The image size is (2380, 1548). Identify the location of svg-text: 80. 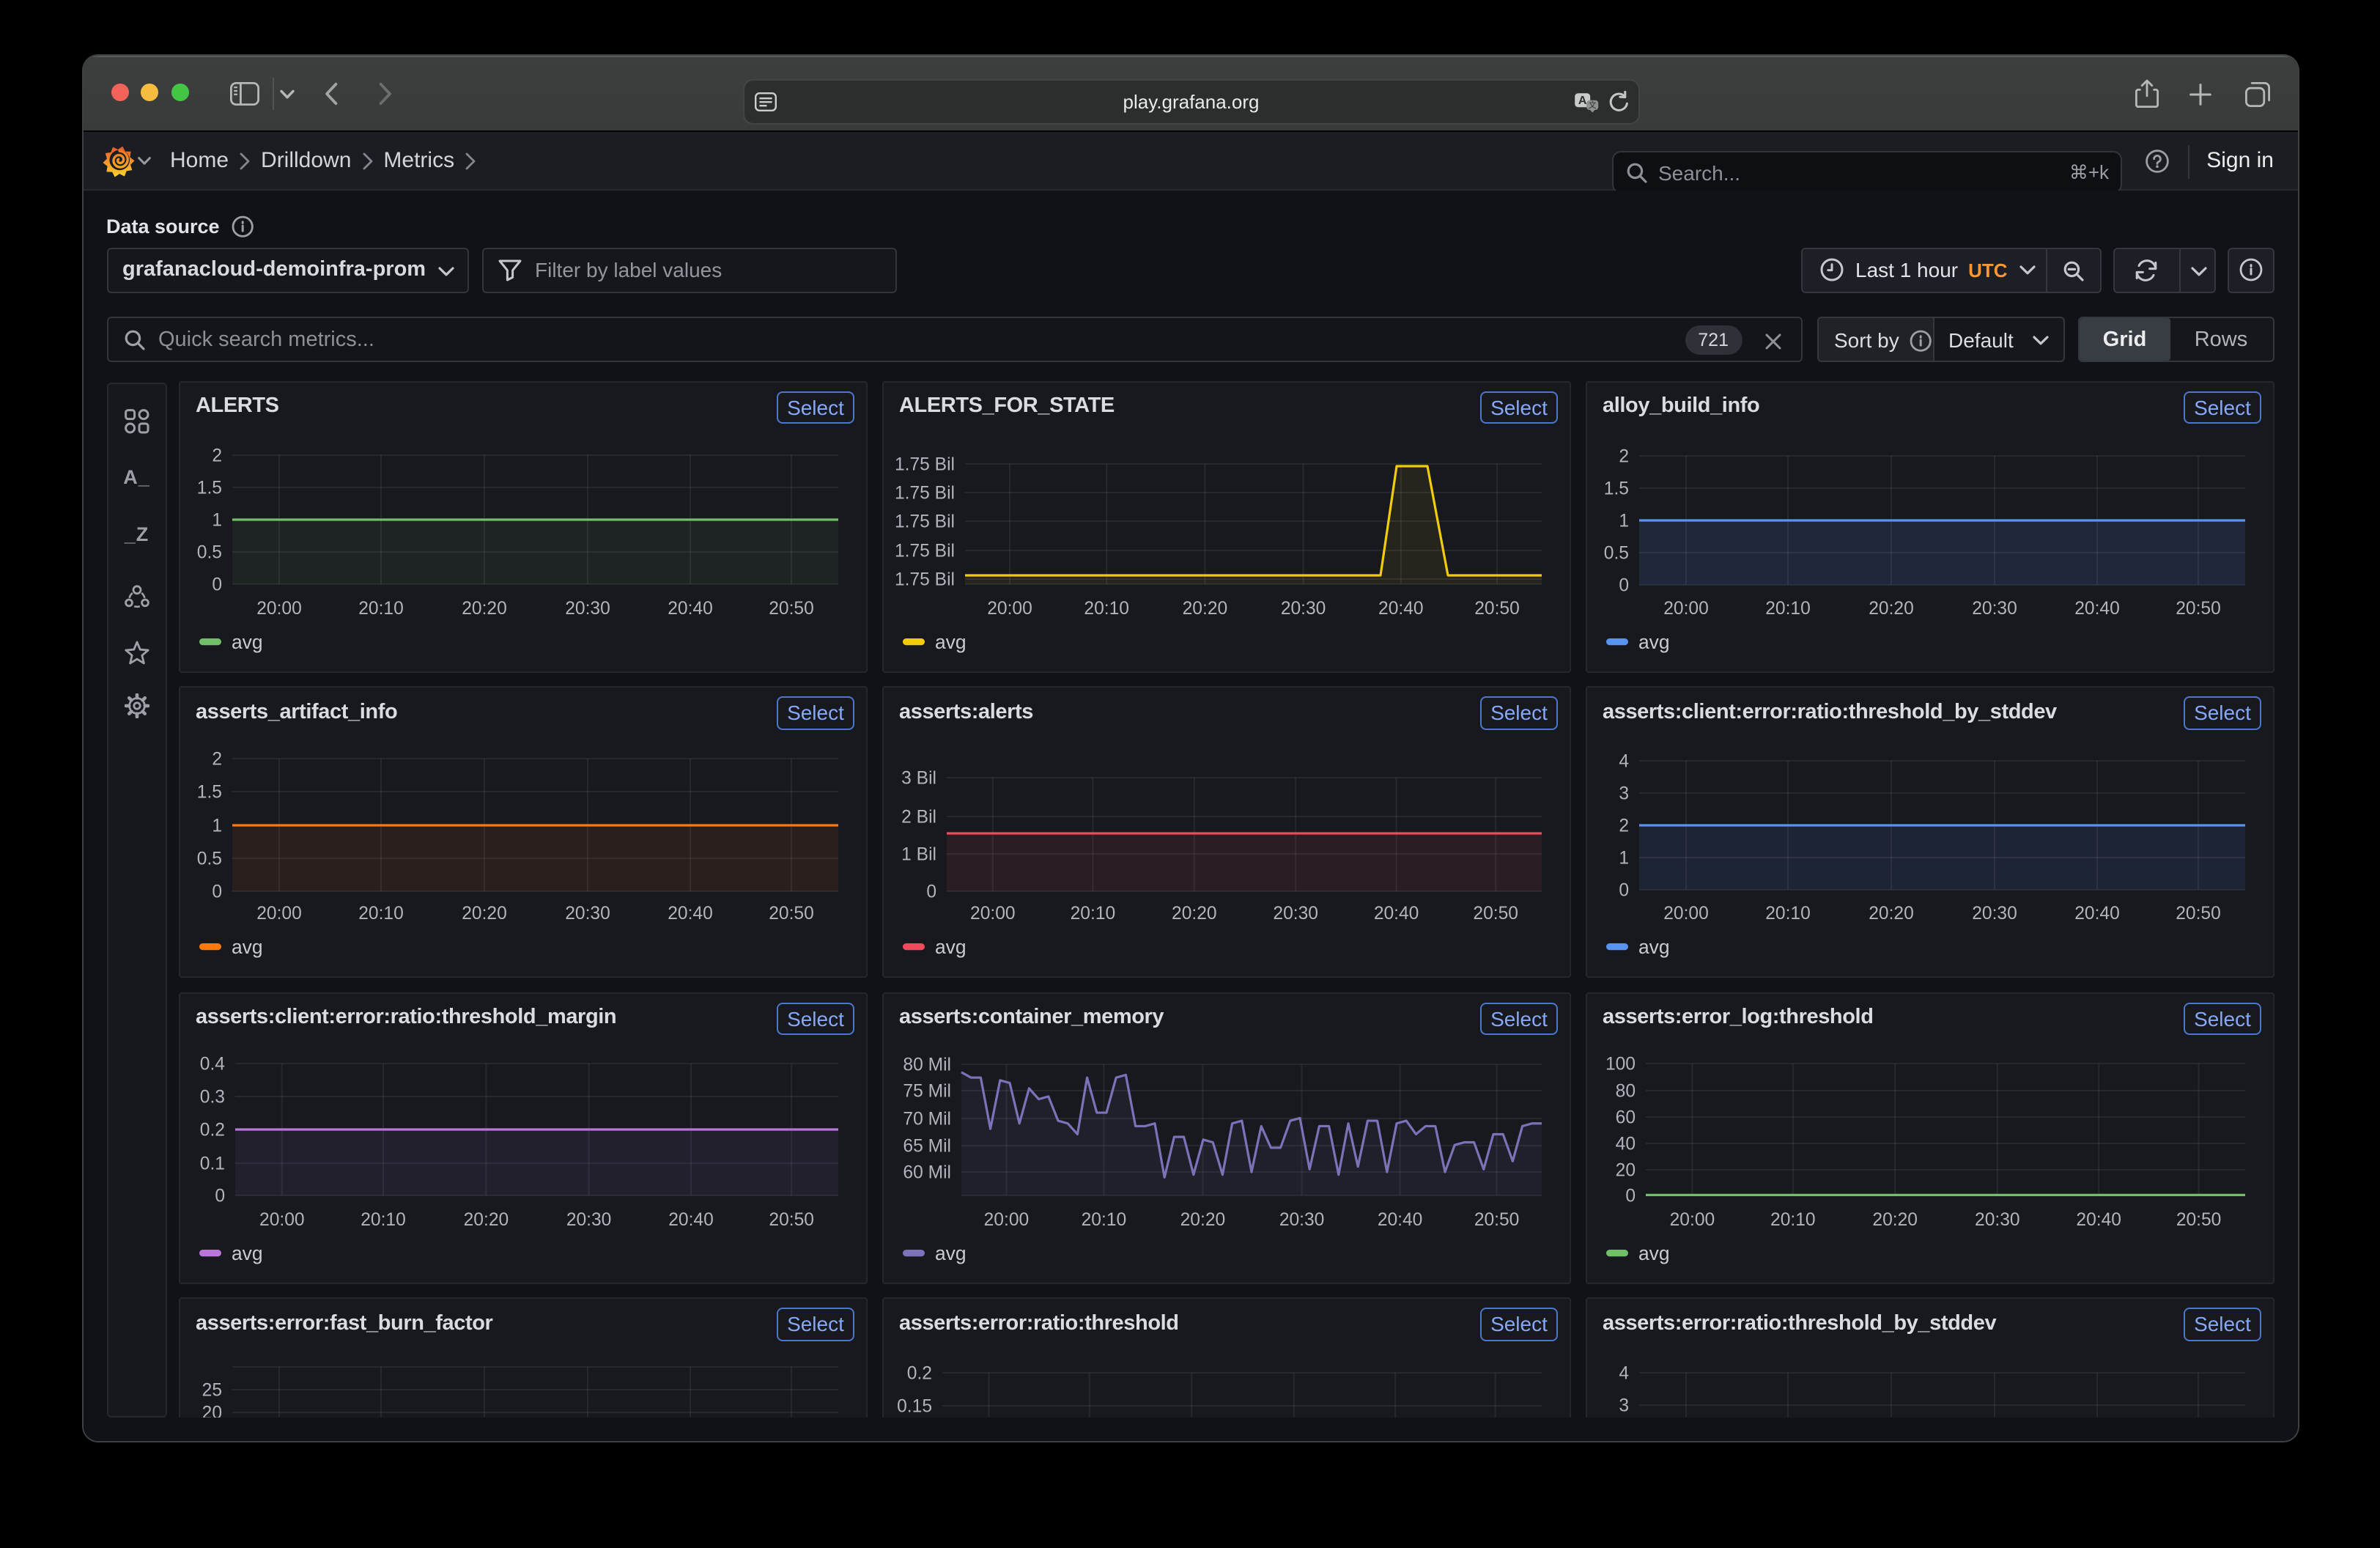
(1626, 1090).